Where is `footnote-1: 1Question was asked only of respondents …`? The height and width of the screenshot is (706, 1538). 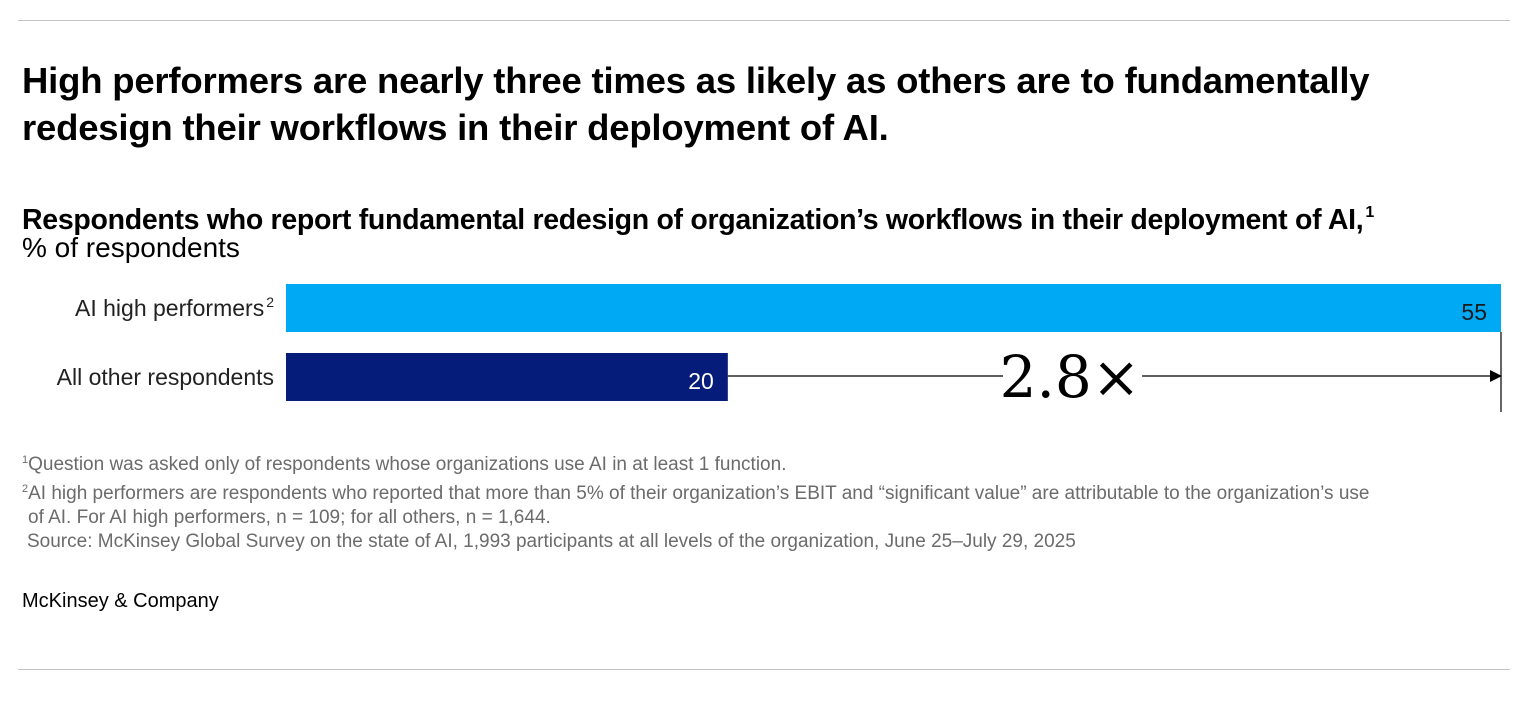
footnote-1: 1Question was asked only of respondents … is located at coordinates (767, 462).